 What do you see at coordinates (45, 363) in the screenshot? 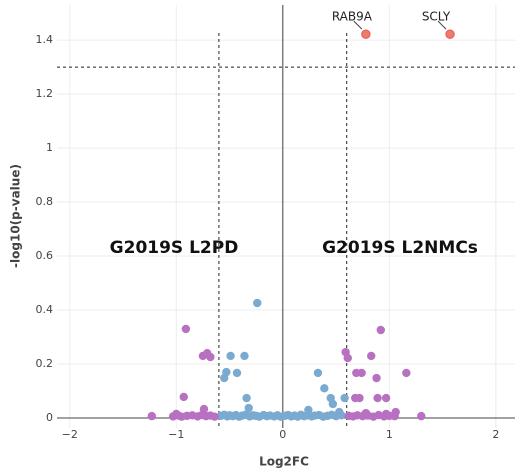
I see `y-tick-label: 0.2` at bounding box center [45, 363].